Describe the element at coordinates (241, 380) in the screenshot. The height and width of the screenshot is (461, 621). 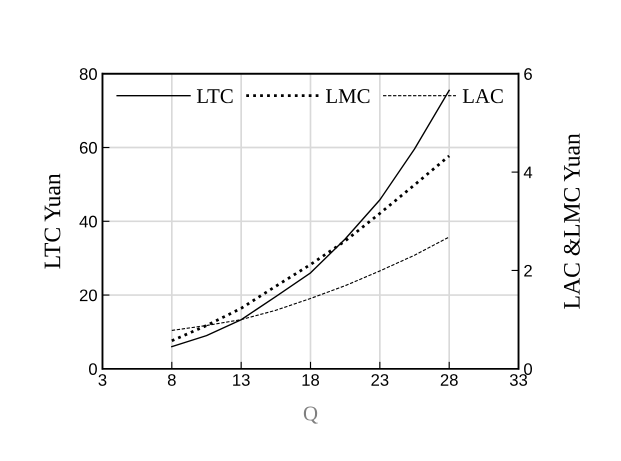
I see `x-tick-label: 13` at that location.